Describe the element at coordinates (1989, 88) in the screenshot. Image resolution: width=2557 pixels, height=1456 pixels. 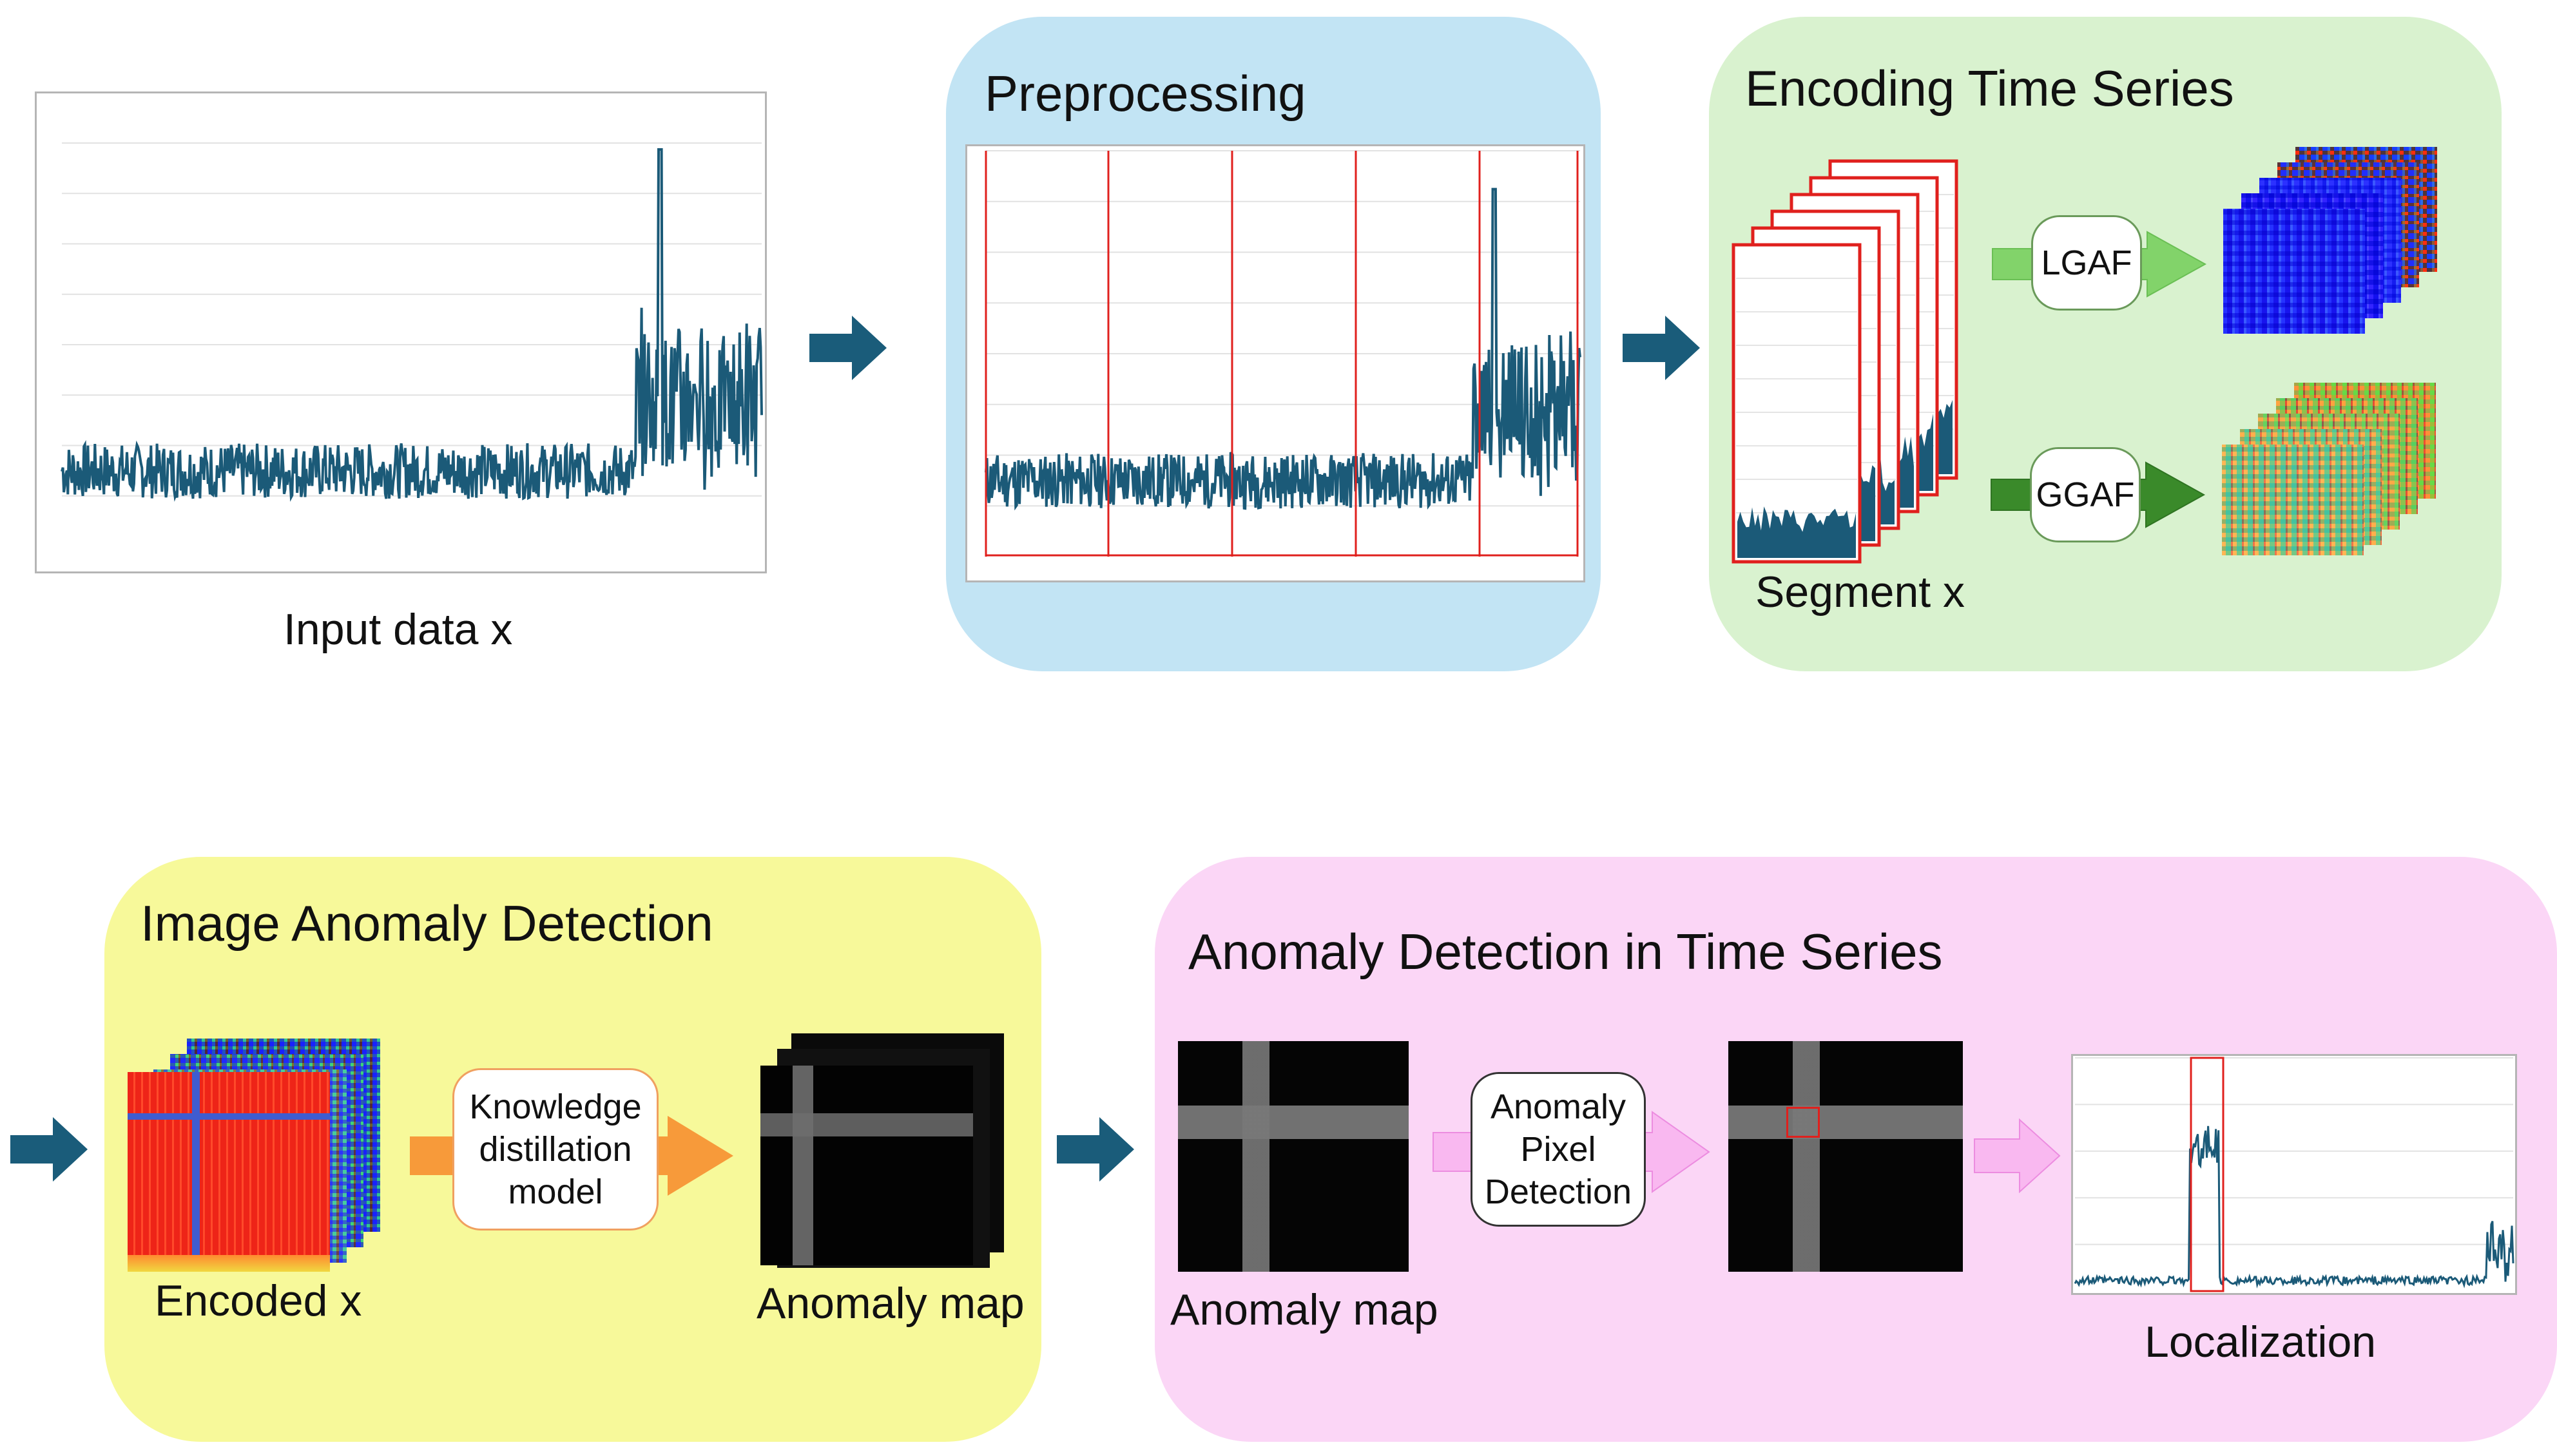
I see `encoding-title: Encoding Time Series` at that location.